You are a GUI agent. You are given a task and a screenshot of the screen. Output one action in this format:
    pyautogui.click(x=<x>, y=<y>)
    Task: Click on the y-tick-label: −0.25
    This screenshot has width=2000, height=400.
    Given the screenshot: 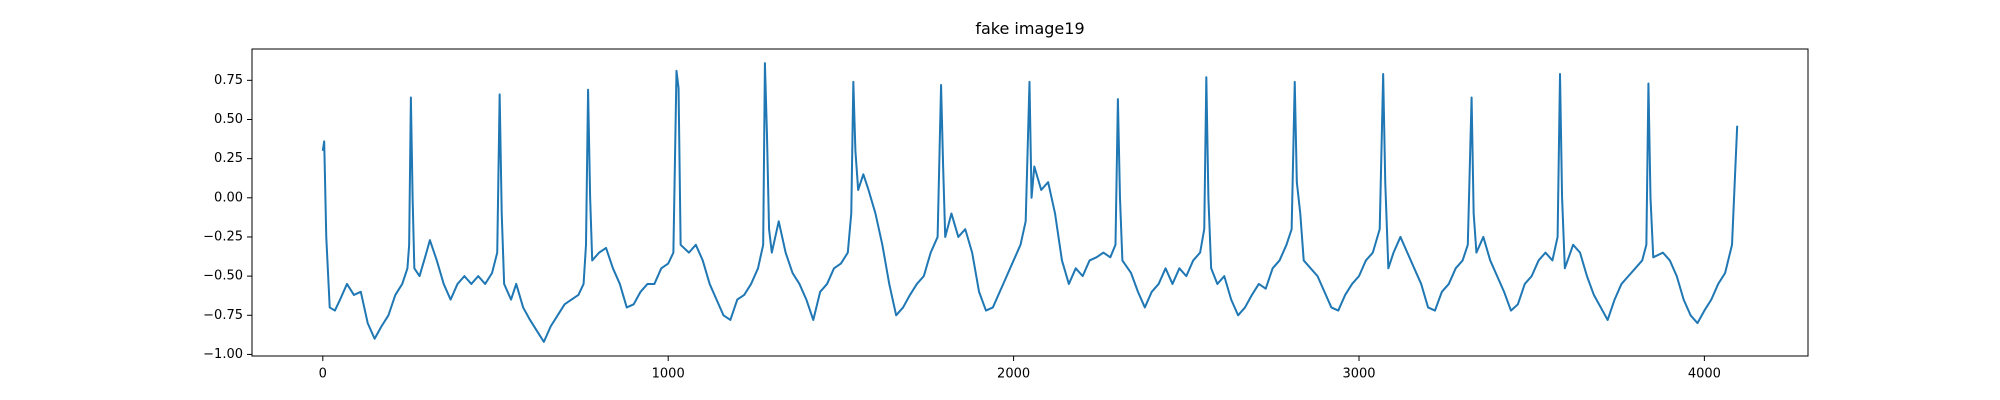 What is the action you would take?
    pyautogui.click(x=223, y=236)
    